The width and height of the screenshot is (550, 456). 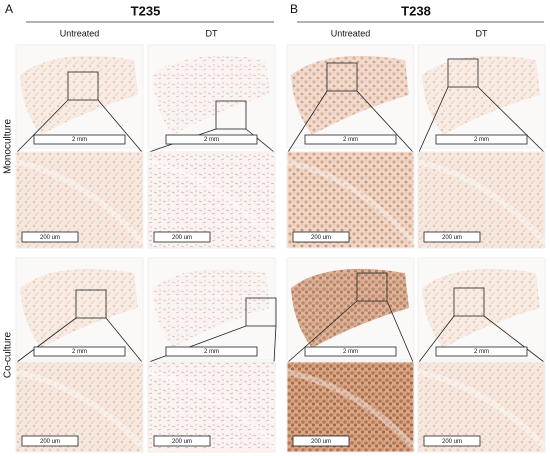 I want to click on row-label: Monoculture, so click(x=8, y=146).